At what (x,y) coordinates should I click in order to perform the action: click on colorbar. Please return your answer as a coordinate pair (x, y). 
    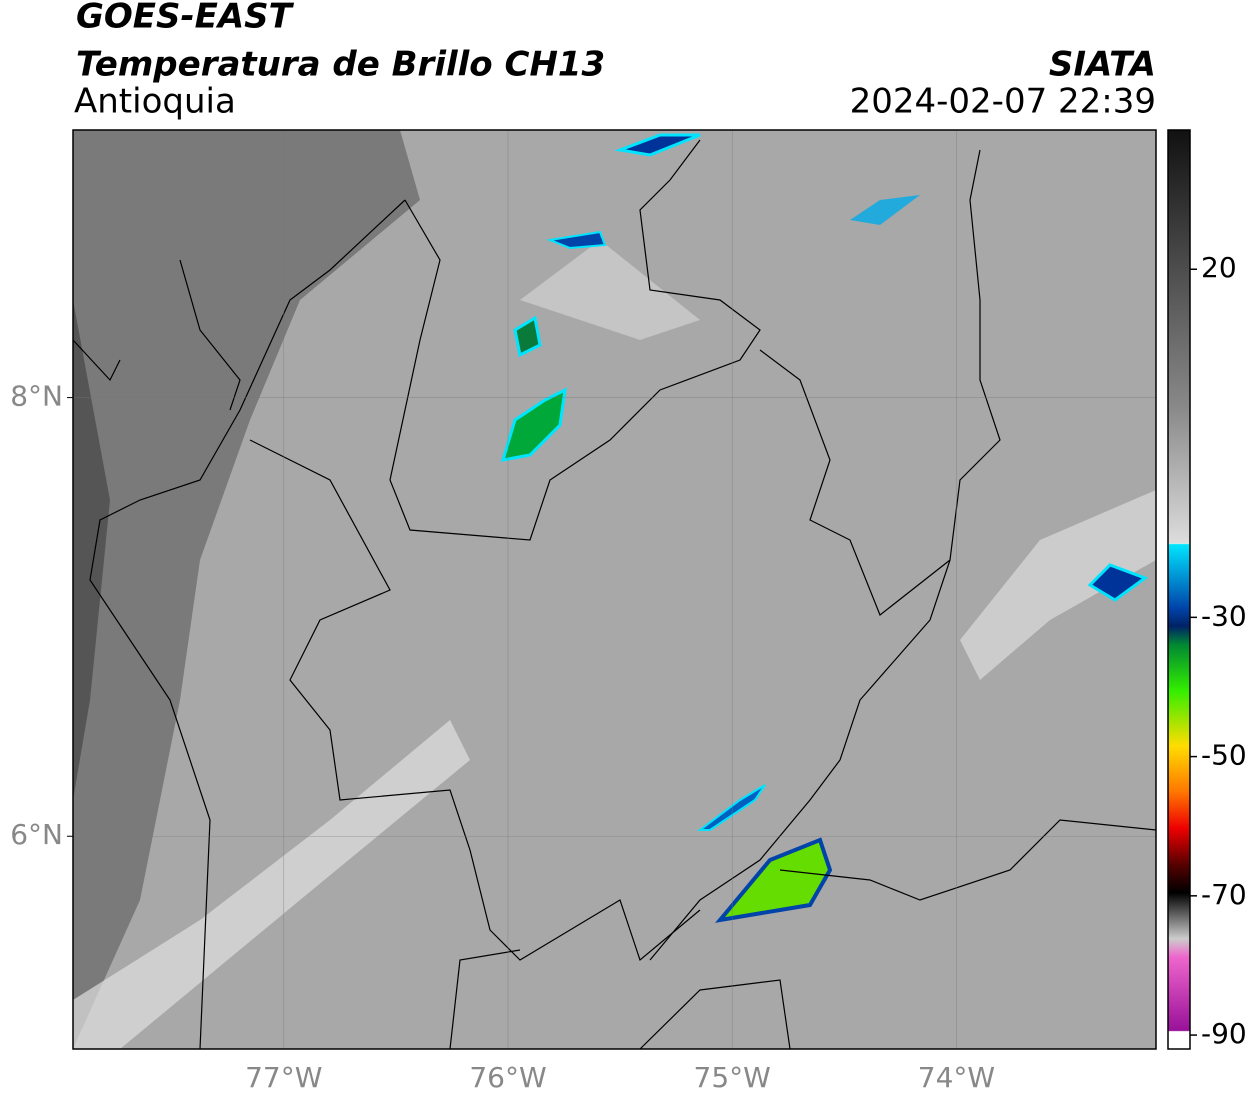
    Looking at the image, I should click on (1179, 589).